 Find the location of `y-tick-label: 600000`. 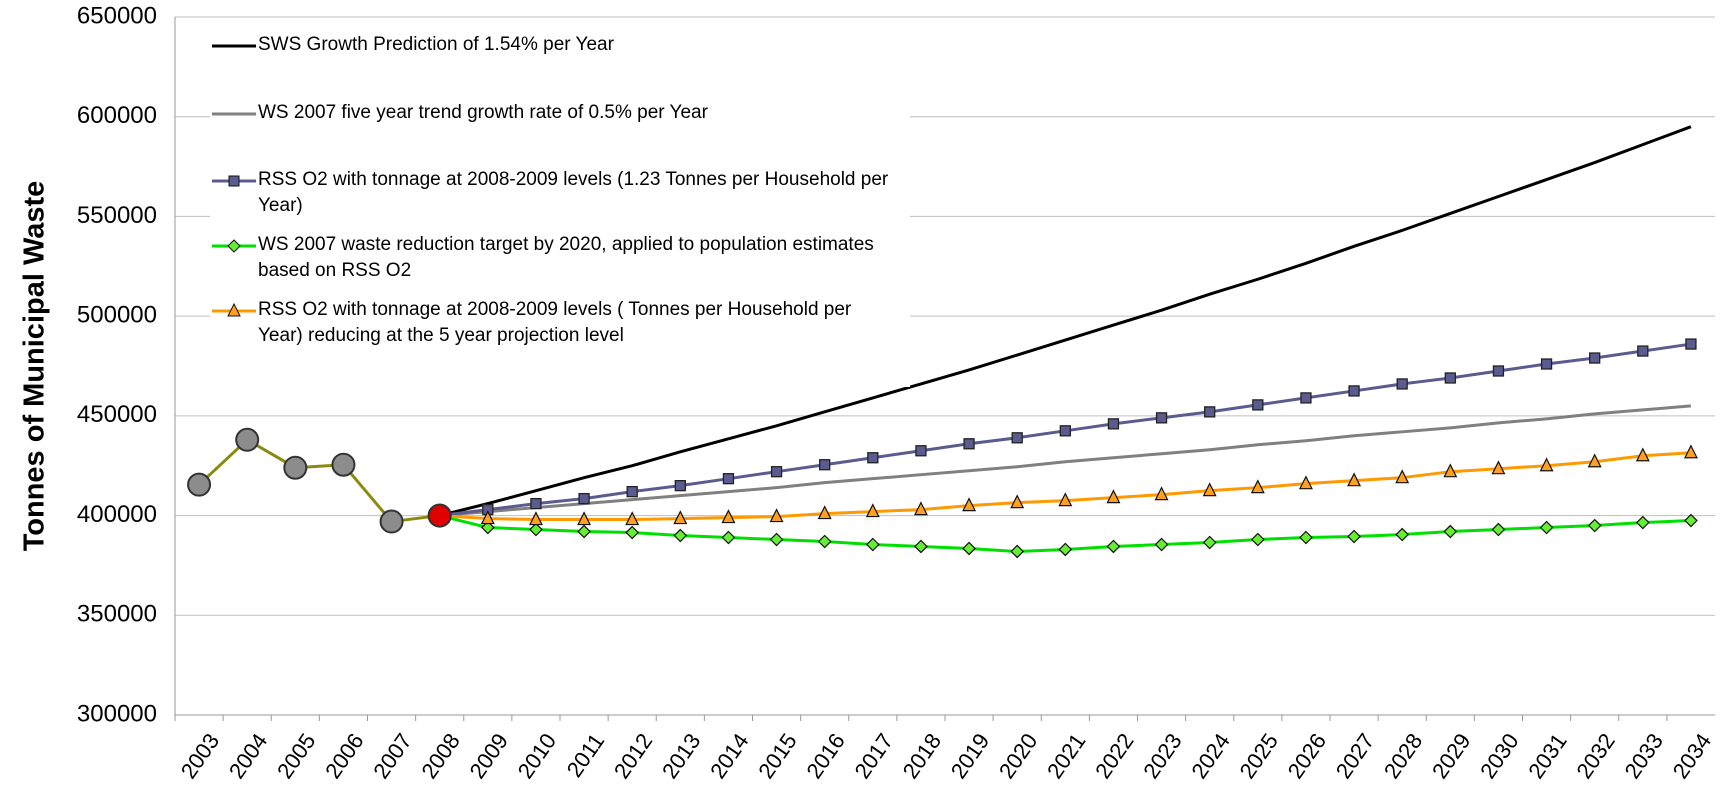

y-tick-label: 600000 is located at coordinates (117, 115).